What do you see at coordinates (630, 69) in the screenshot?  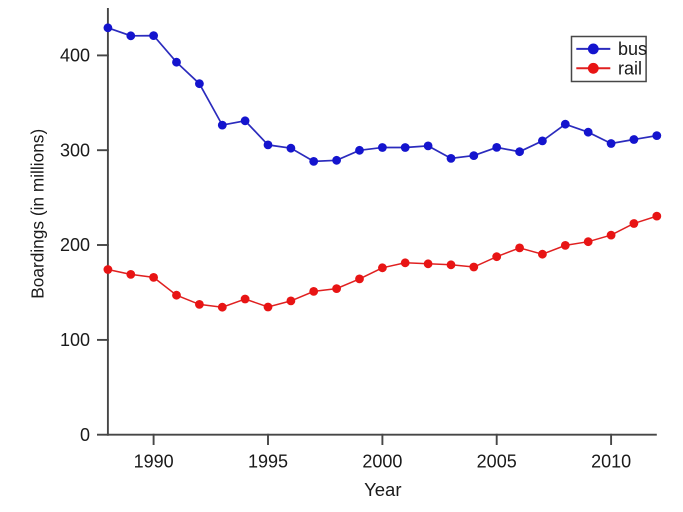 I see `svg-text: rail` at bounding box center [630, 69].